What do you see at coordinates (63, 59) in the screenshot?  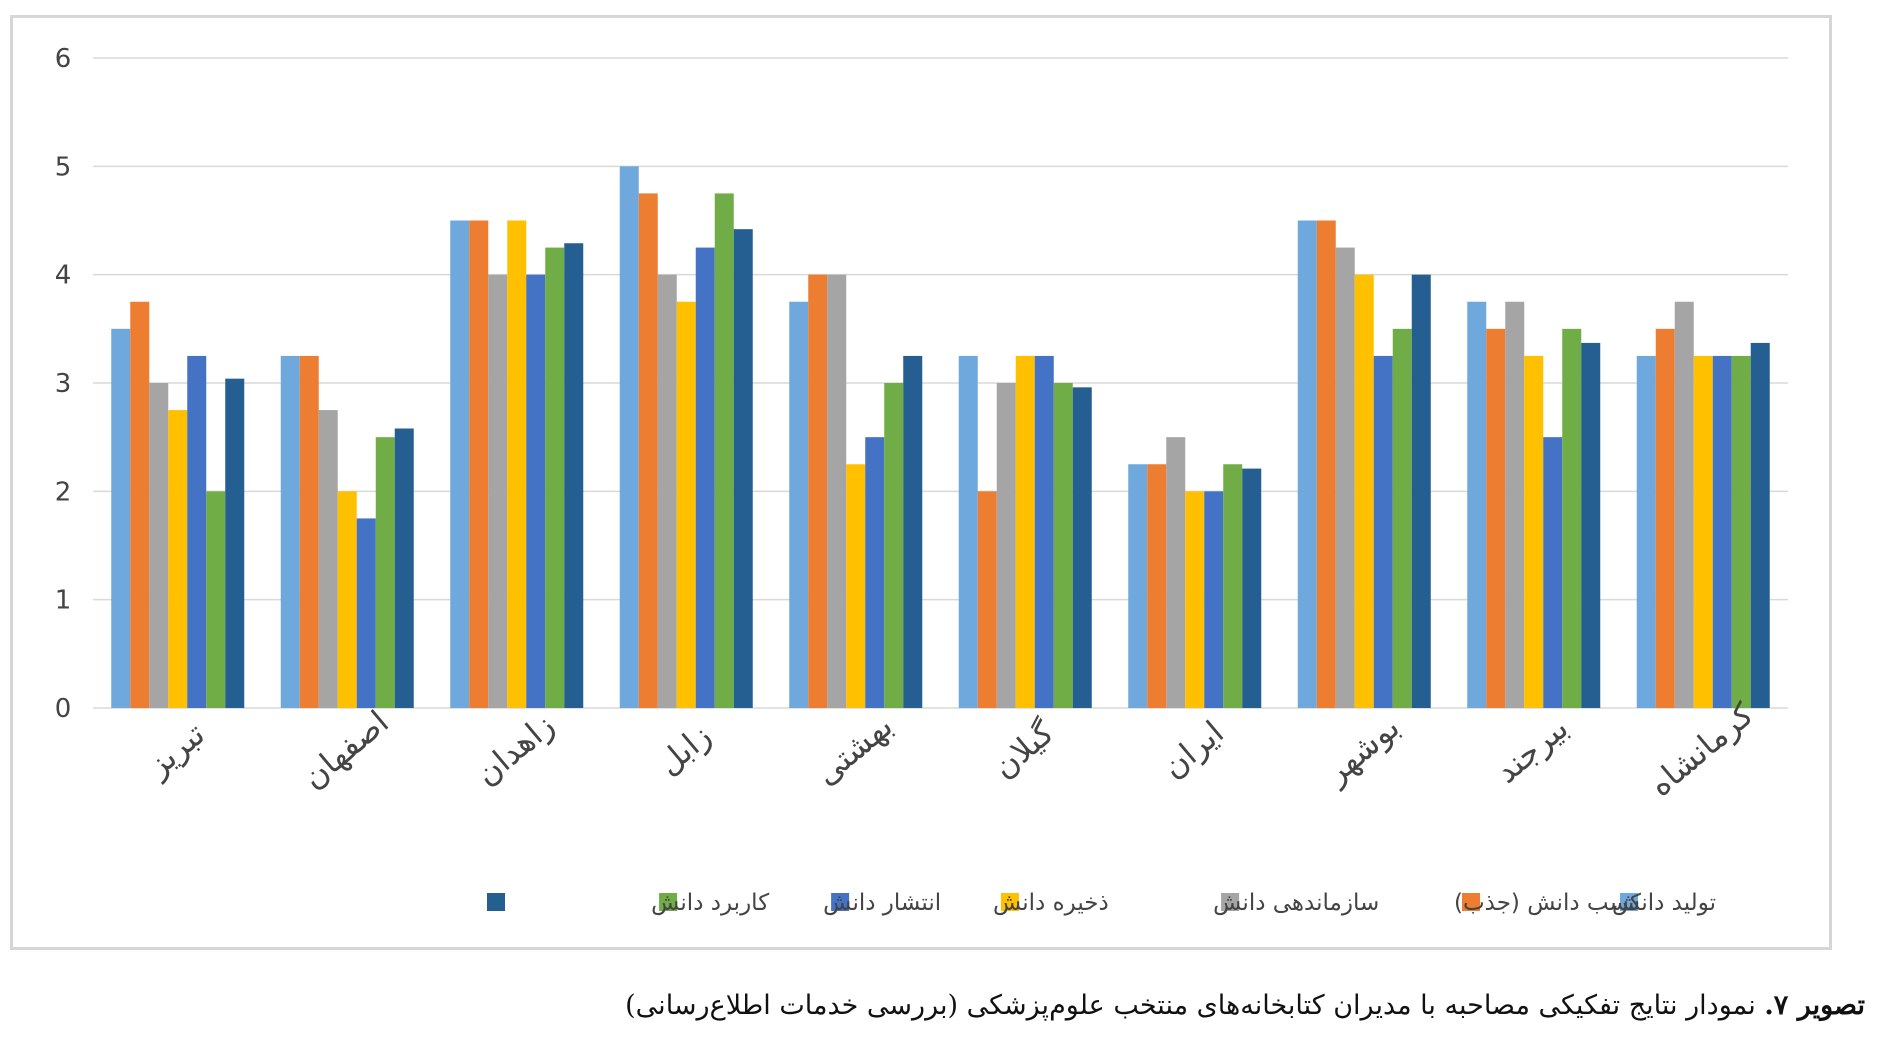 I see `y-tick-label: 6` at bounding box center [63, 59].